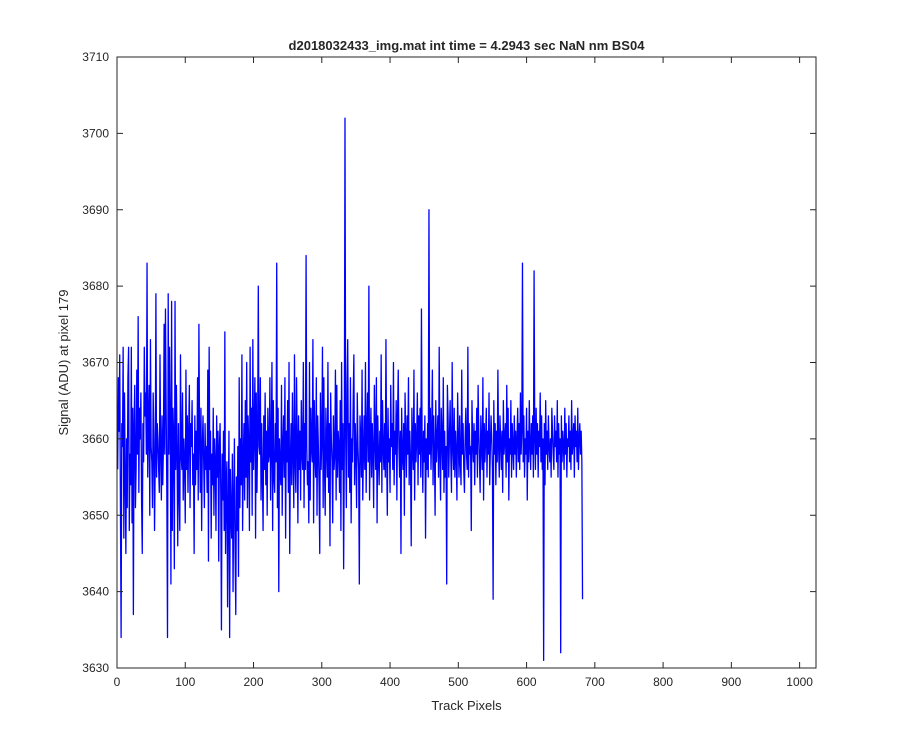 This screenshot has width=900, height=755. Describe the element at coordinates (95, 210) in the screenshot. I see `y-tick-label: 3690` at that location.